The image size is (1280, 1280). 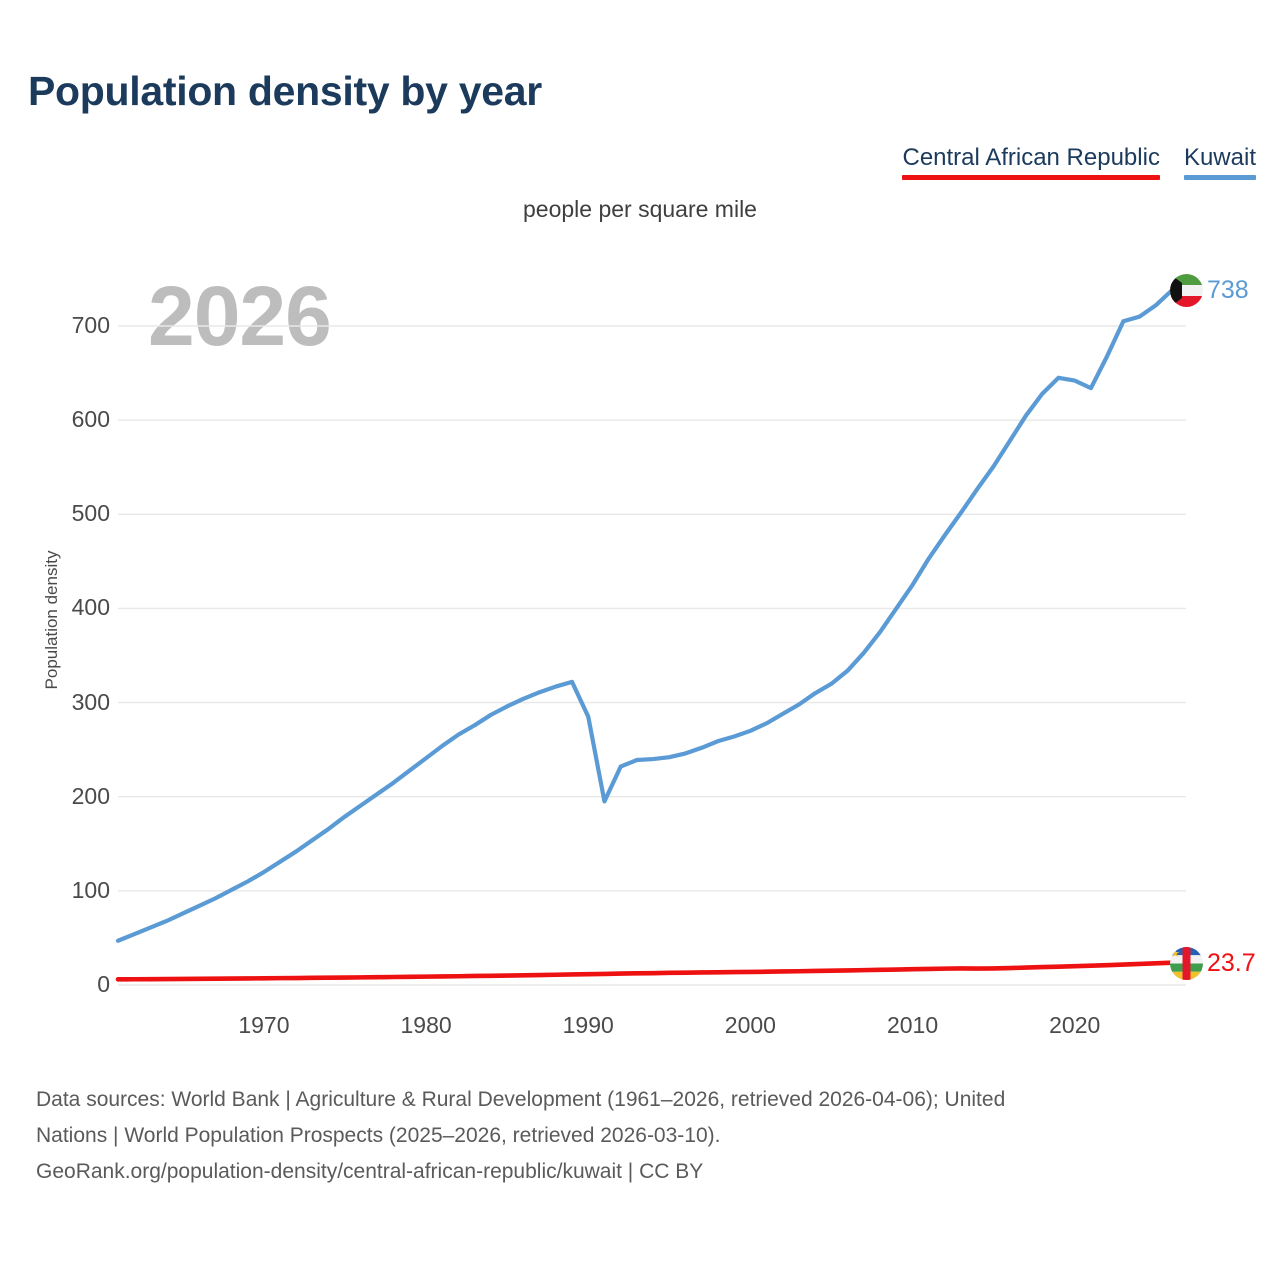 What do you see at coordinates (90, 419) in the screenshot?
I see `y-axis-tick-label: 600` at bounding box center [90, 419].